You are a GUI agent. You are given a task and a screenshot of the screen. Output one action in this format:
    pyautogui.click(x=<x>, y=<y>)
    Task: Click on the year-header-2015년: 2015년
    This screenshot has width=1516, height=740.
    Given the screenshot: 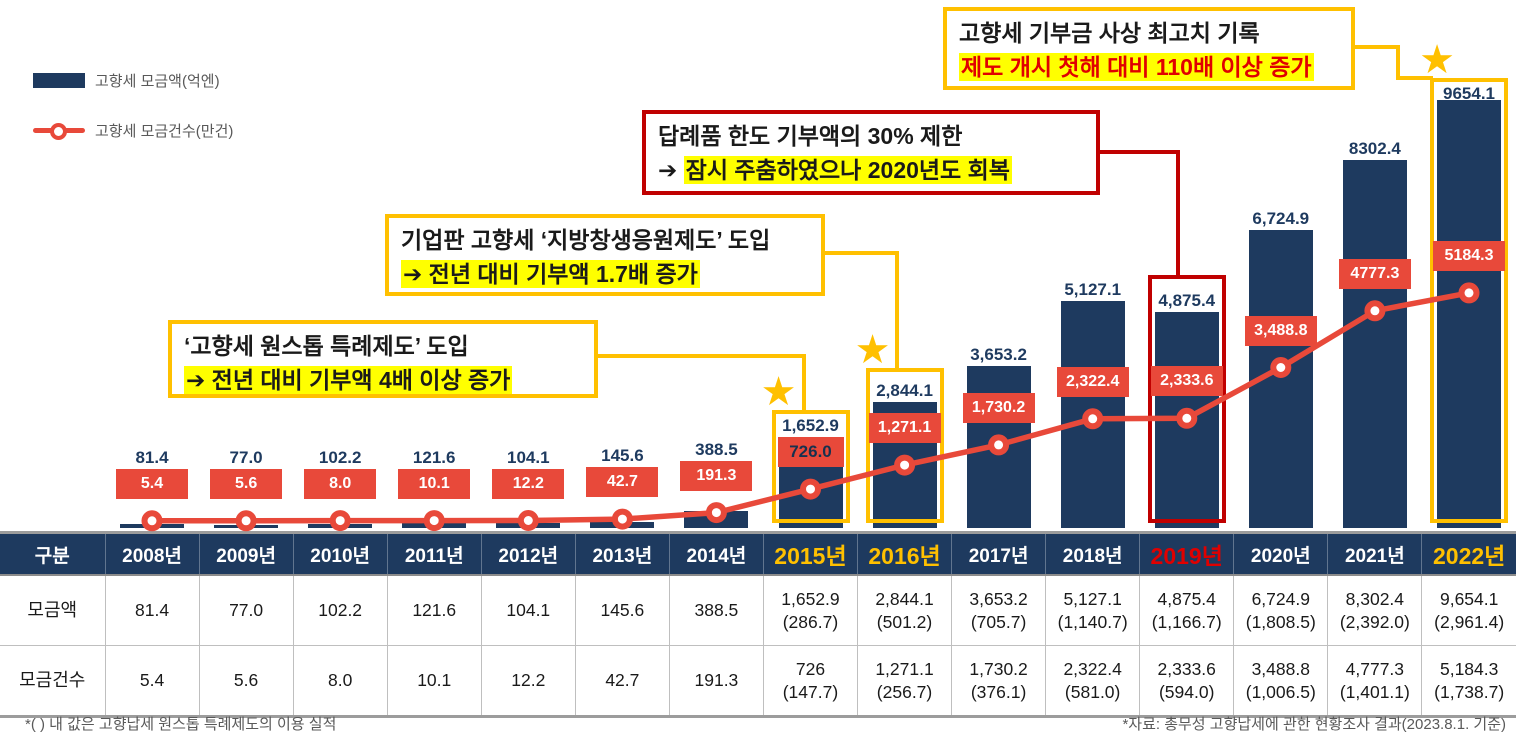 What is the action you would take?
    pyautogui.click(x=810, y=554)
    